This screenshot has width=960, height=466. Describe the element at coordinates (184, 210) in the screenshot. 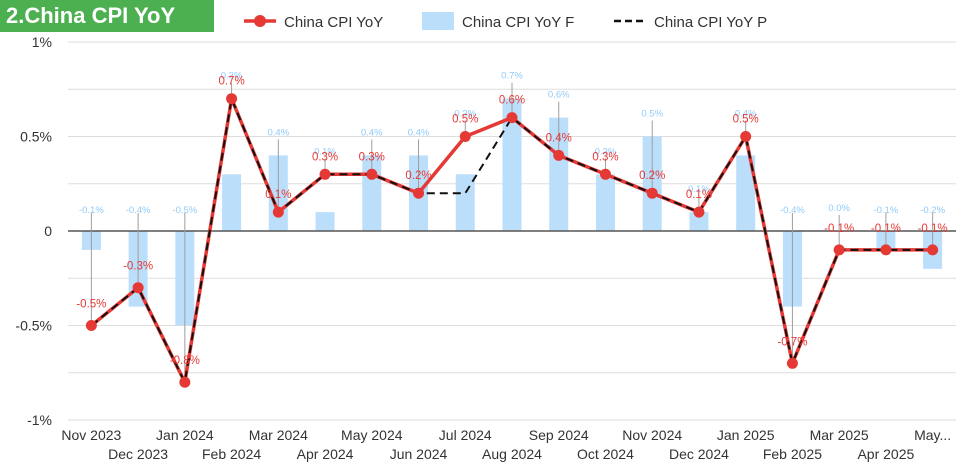

I see `forecast-data-label: -0.5%` at that location.